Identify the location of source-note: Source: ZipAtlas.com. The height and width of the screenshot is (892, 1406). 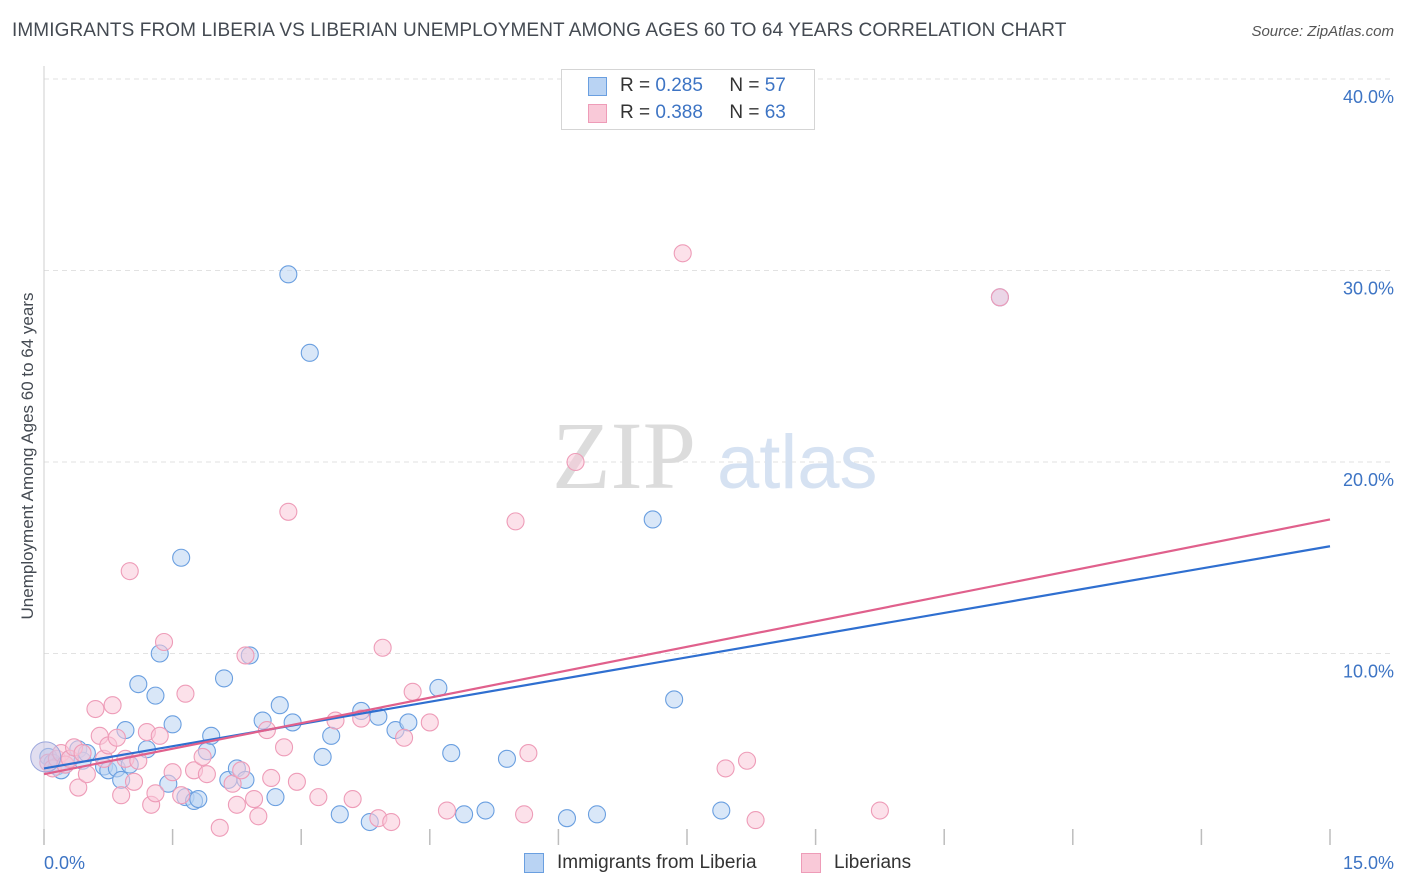
(1322, 31).